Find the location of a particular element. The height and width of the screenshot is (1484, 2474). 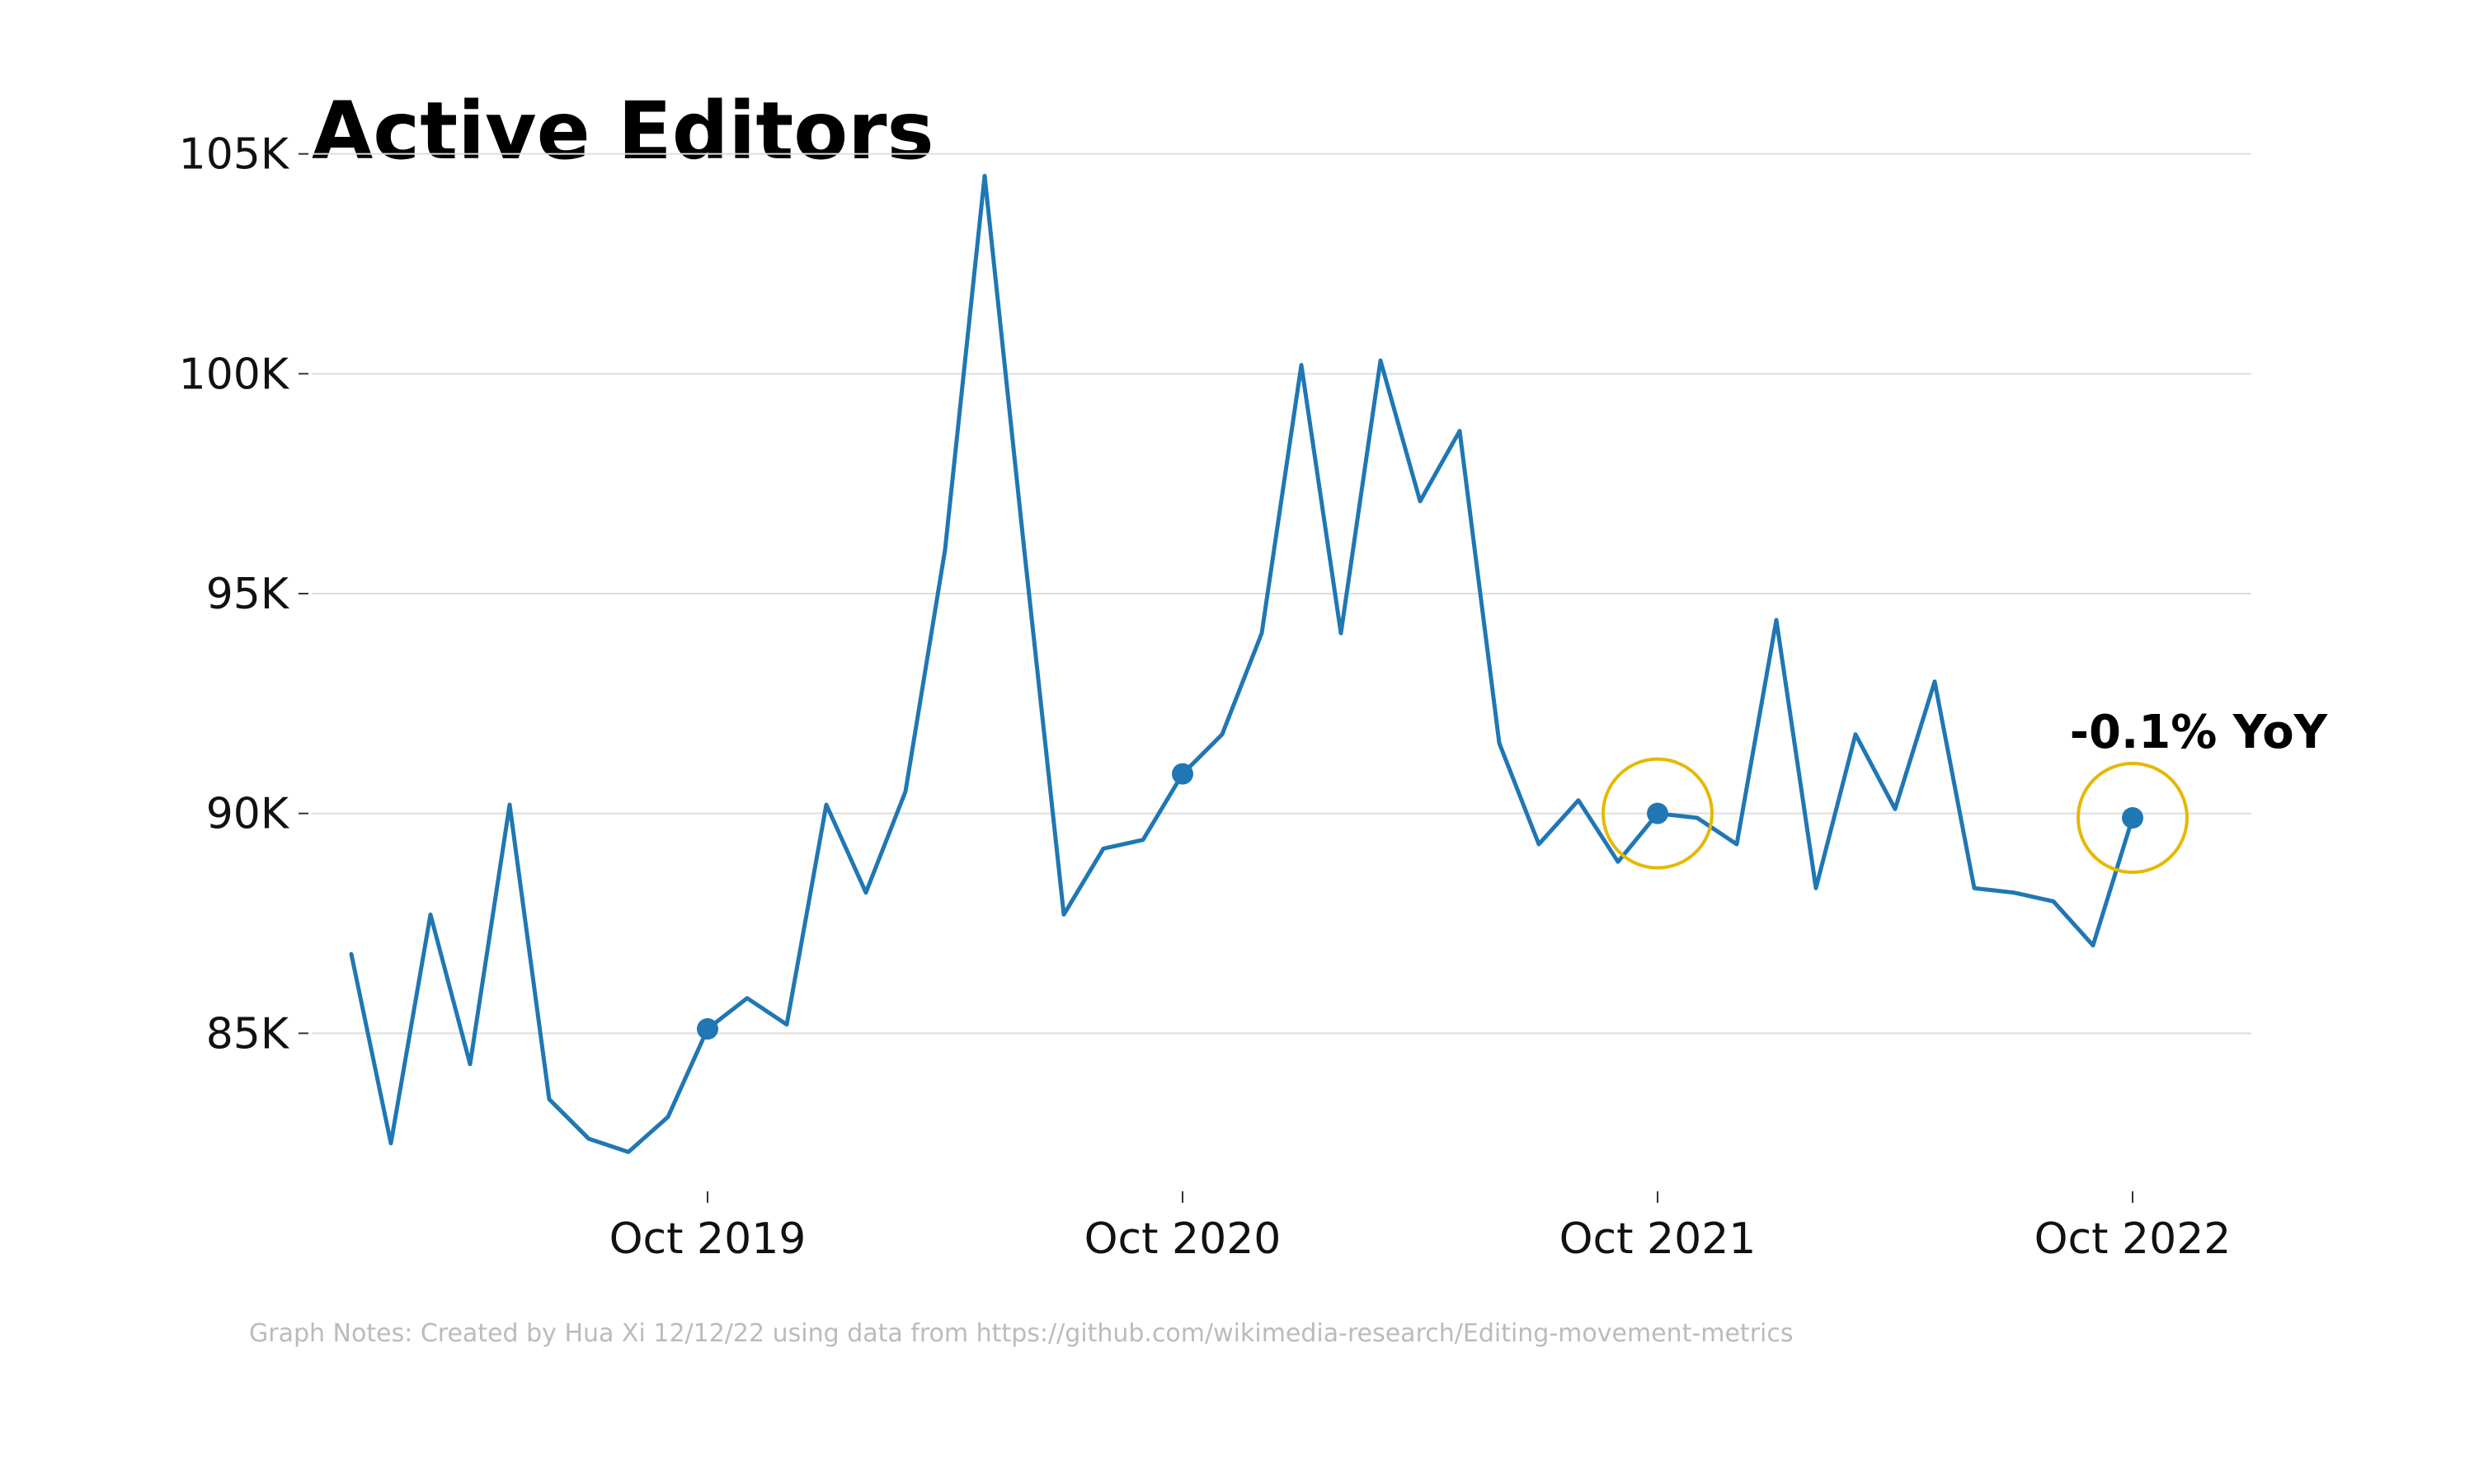

chart-title: Active Editors is located at coordinates (623, 131).